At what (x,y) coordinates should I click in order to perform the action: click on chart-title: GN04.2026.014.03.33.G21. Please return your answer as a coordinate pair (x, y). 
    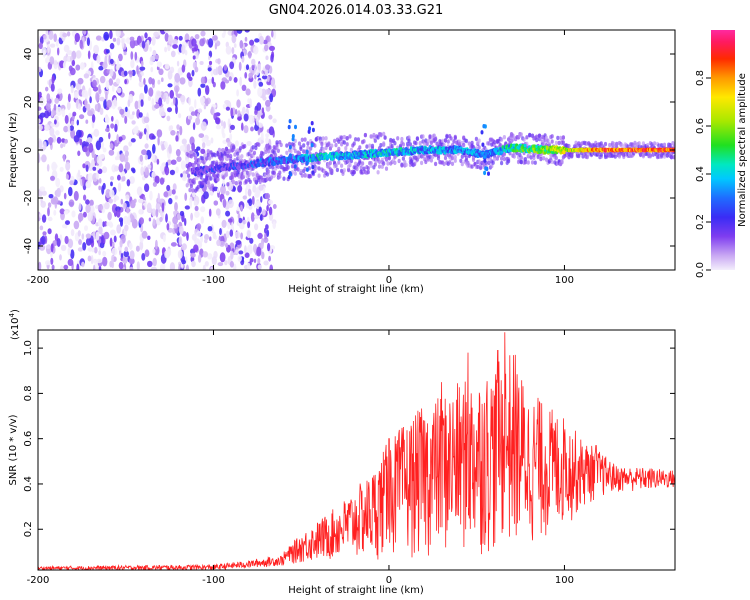
    Looking at the image, I should click on (356, 10).